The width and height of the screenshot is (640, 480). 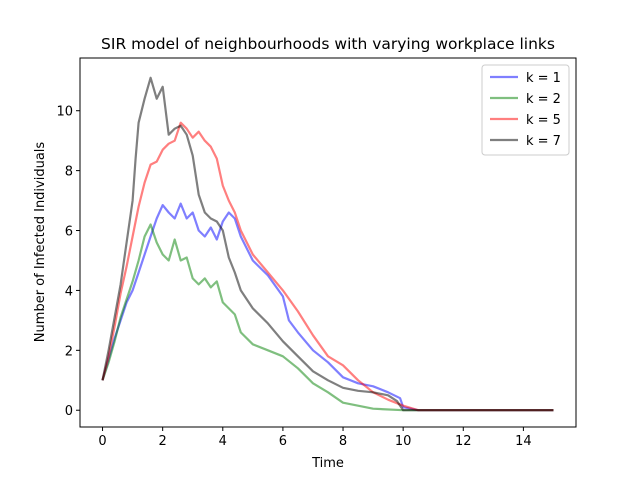 I want to click on x-tick-label: 8, so click(x=343, y=441).